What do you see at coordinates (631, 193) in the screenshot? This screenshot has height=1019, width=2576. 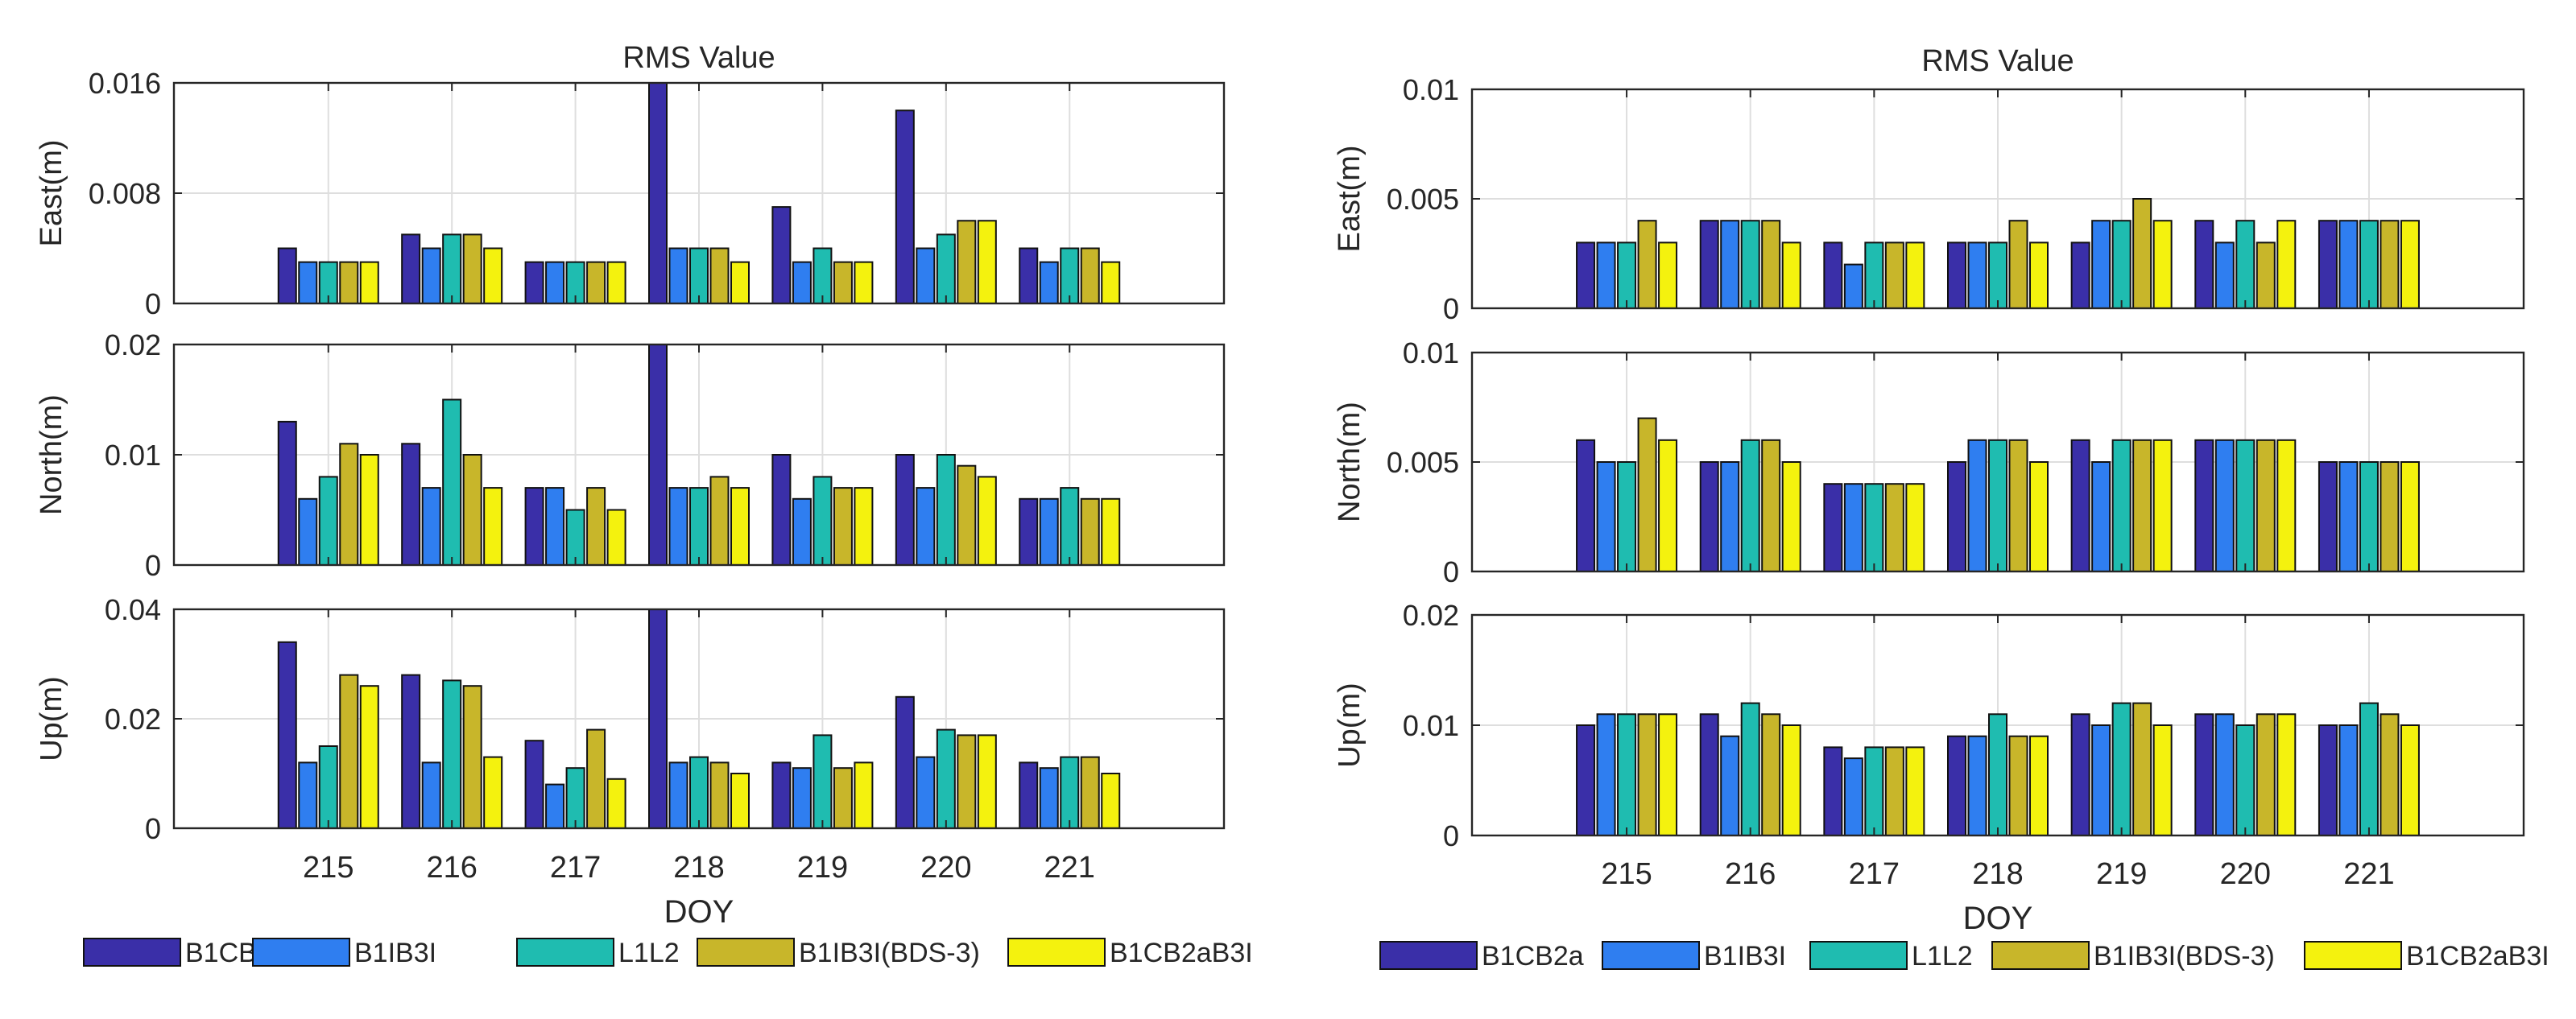 I see `panel-east: 0 0.008 0.016 East(m)` at bounding box center [631, 193].